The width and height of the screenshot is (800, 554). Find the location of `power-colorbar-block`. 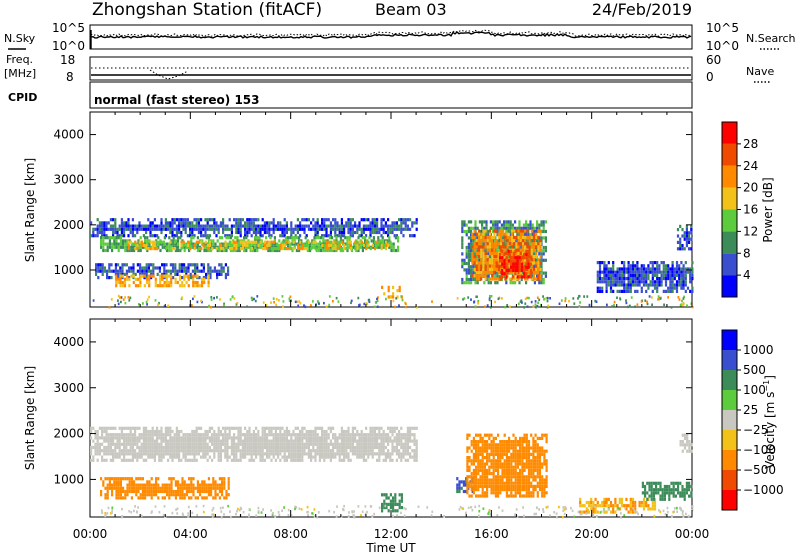

power-colorbar-block is located at coordinates (729, 242).